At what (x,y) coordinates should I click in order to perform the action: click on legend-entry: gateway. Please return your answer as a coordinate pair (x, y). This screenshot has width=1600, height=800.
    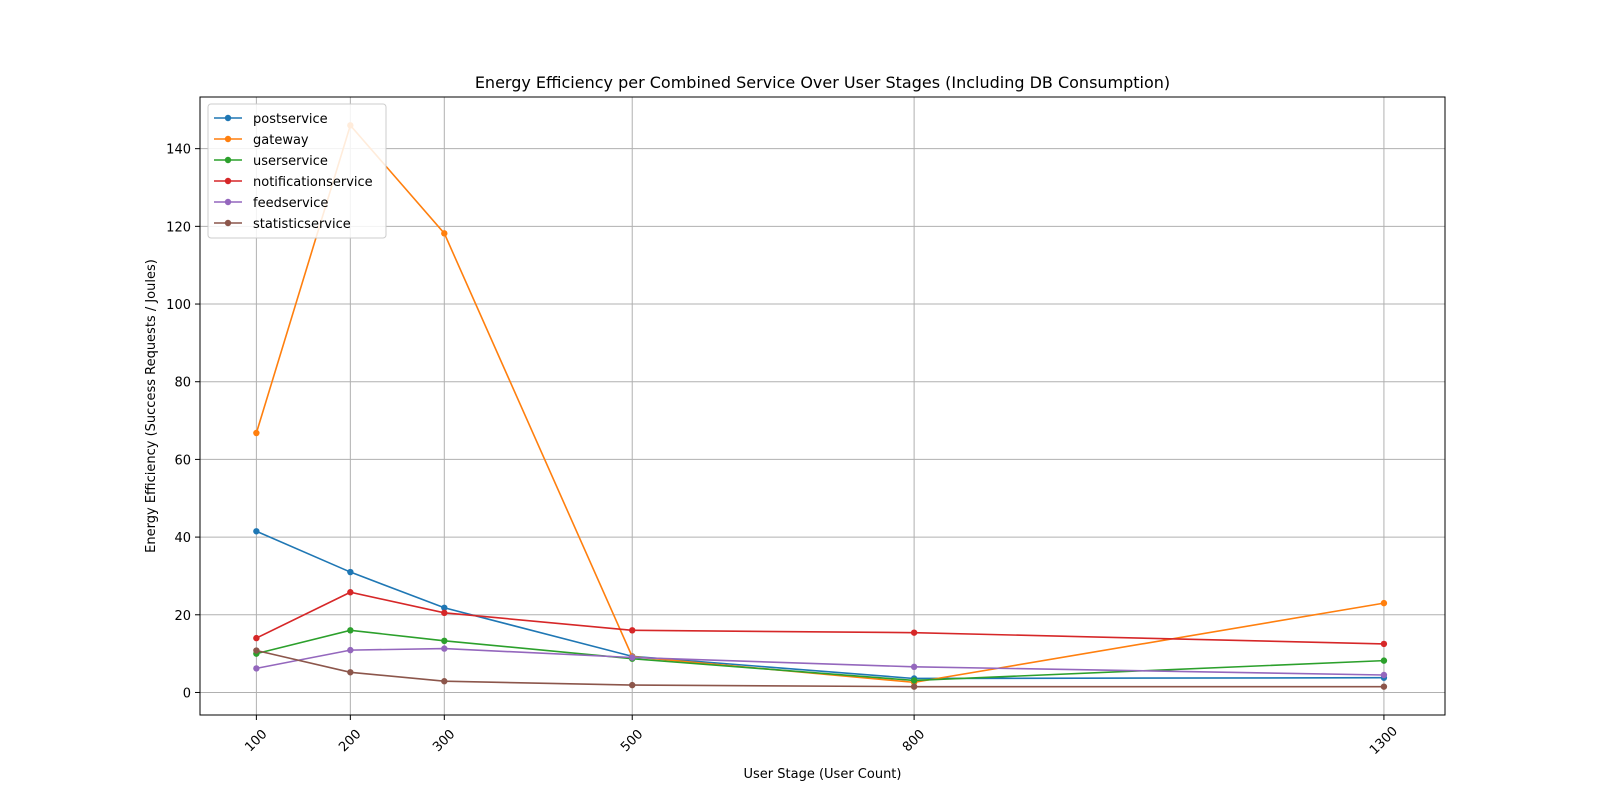
    Looking at the image, I should click on (261, 140).